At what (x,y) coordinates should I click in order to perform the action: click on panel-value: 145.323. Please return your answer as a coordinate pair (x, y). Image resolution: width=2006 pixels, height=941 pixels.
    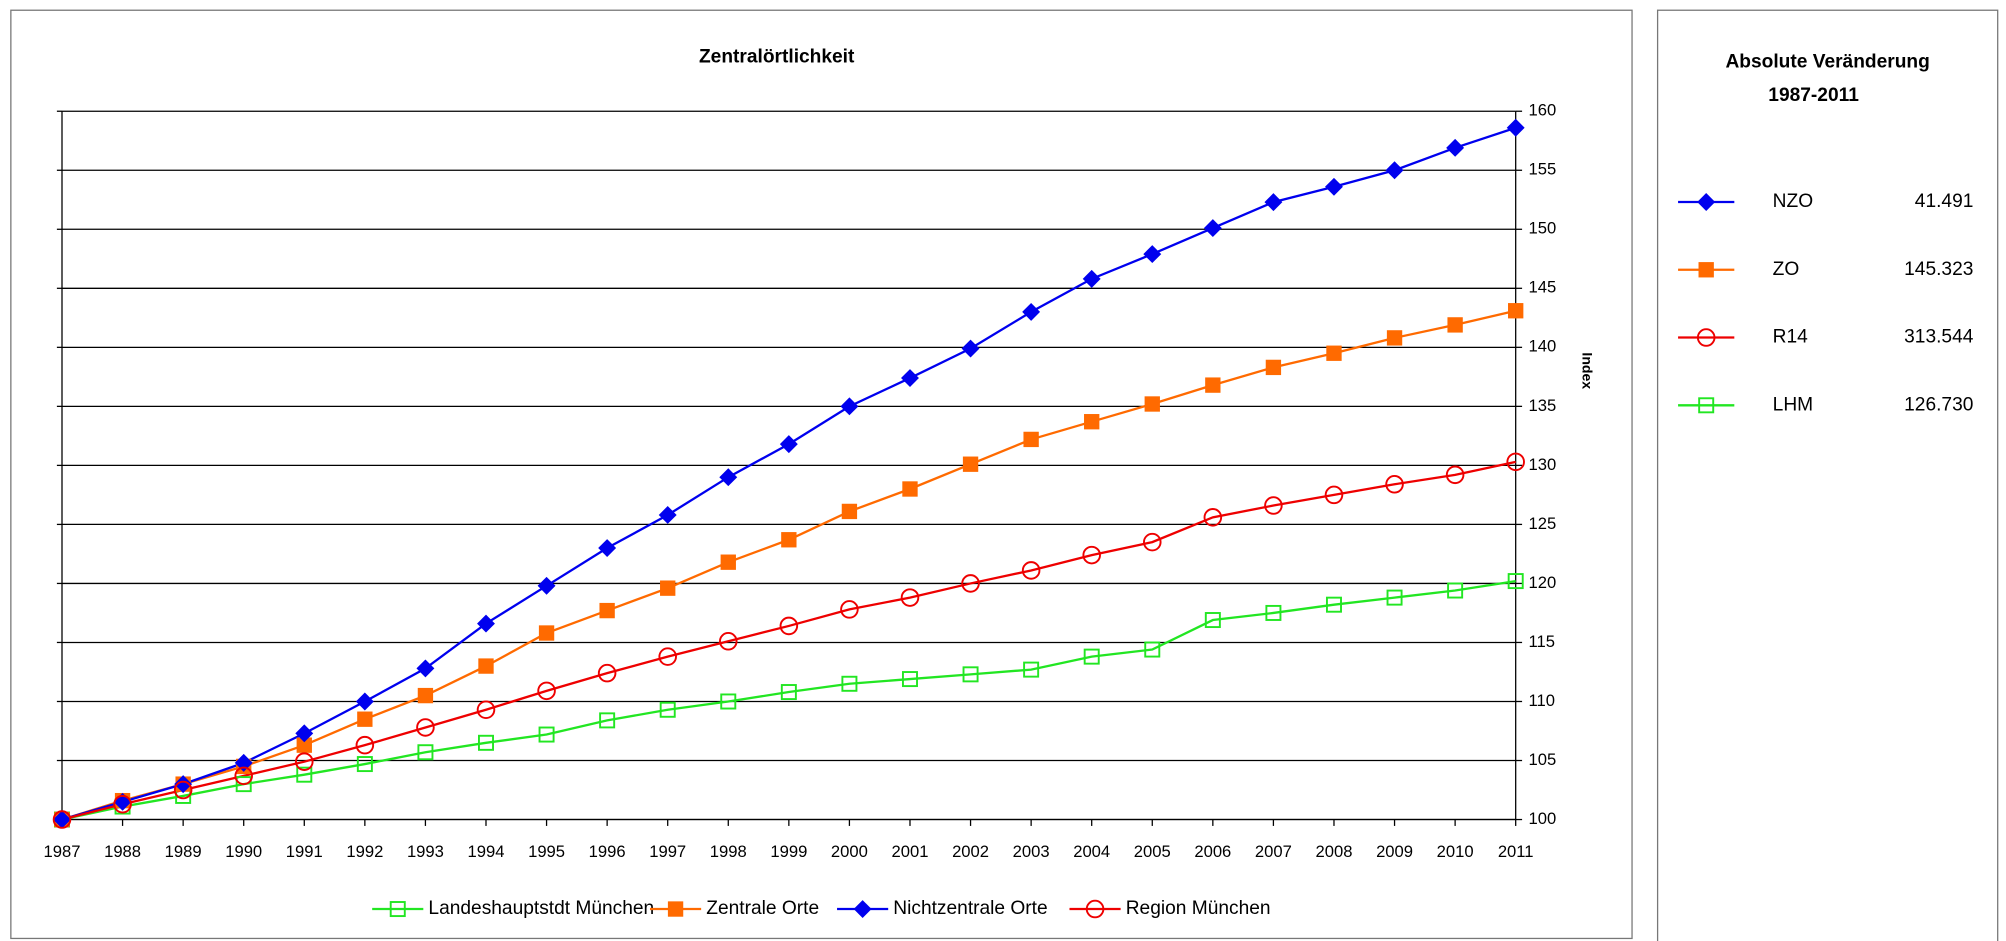
    Looking at the image, I should click on (1938, 269).